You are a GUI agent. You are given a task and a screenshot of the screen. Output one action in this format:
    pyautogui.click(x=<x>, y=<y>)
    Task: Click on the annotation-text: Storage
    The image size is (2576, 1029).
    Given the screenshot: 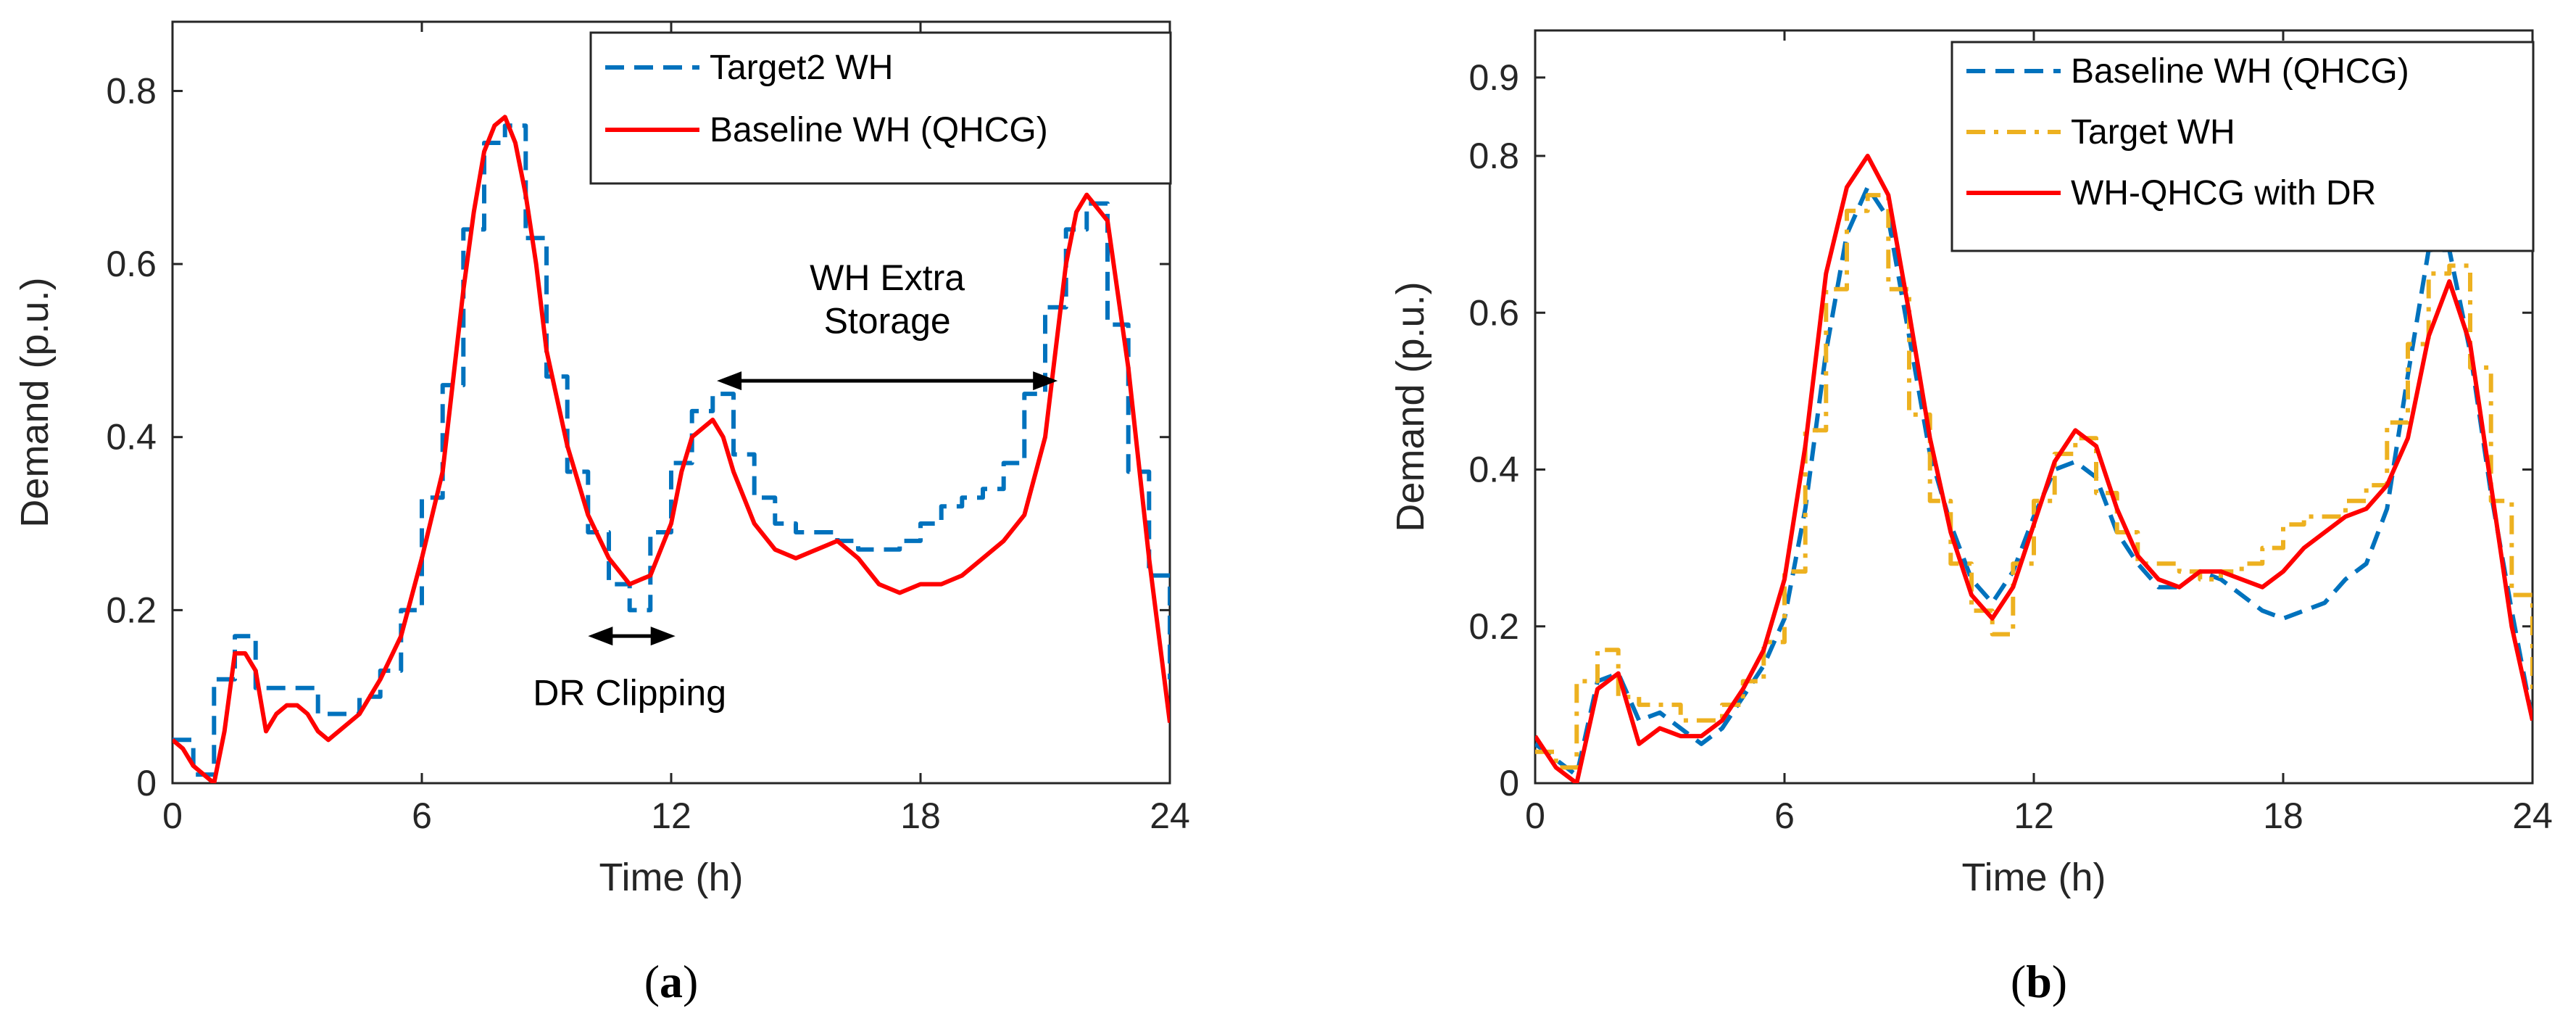 What is the action you would take?
    pyautogui.click(x=887, y=321)
    